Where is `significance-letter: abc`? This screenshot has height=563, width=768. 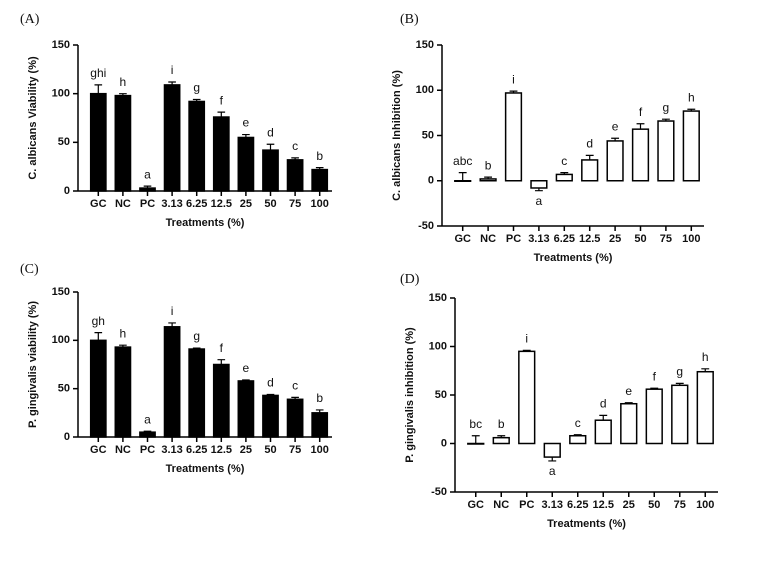
significance-letter: abc is located at coordinates (462, 161).